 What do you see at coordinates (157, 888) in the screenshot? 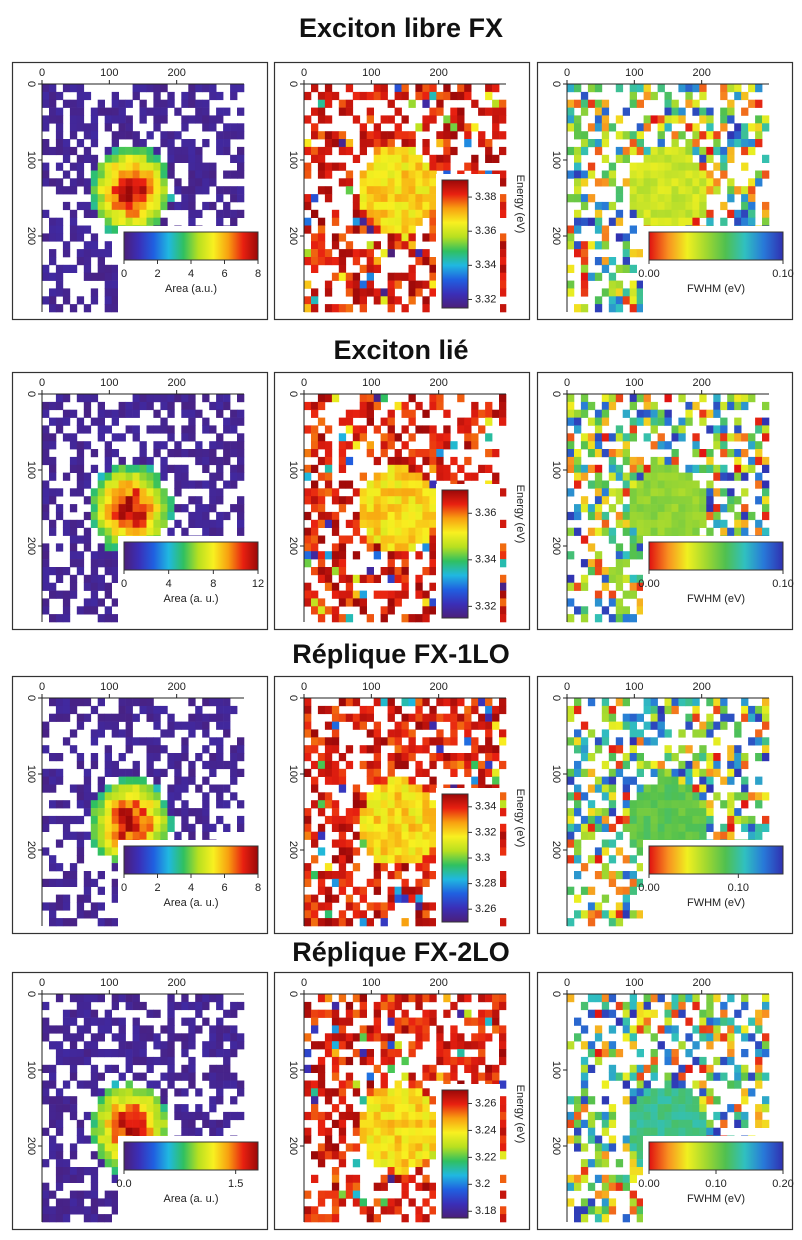
I see `colorbar-tick-label: 2` at bounding box center [157, 888].